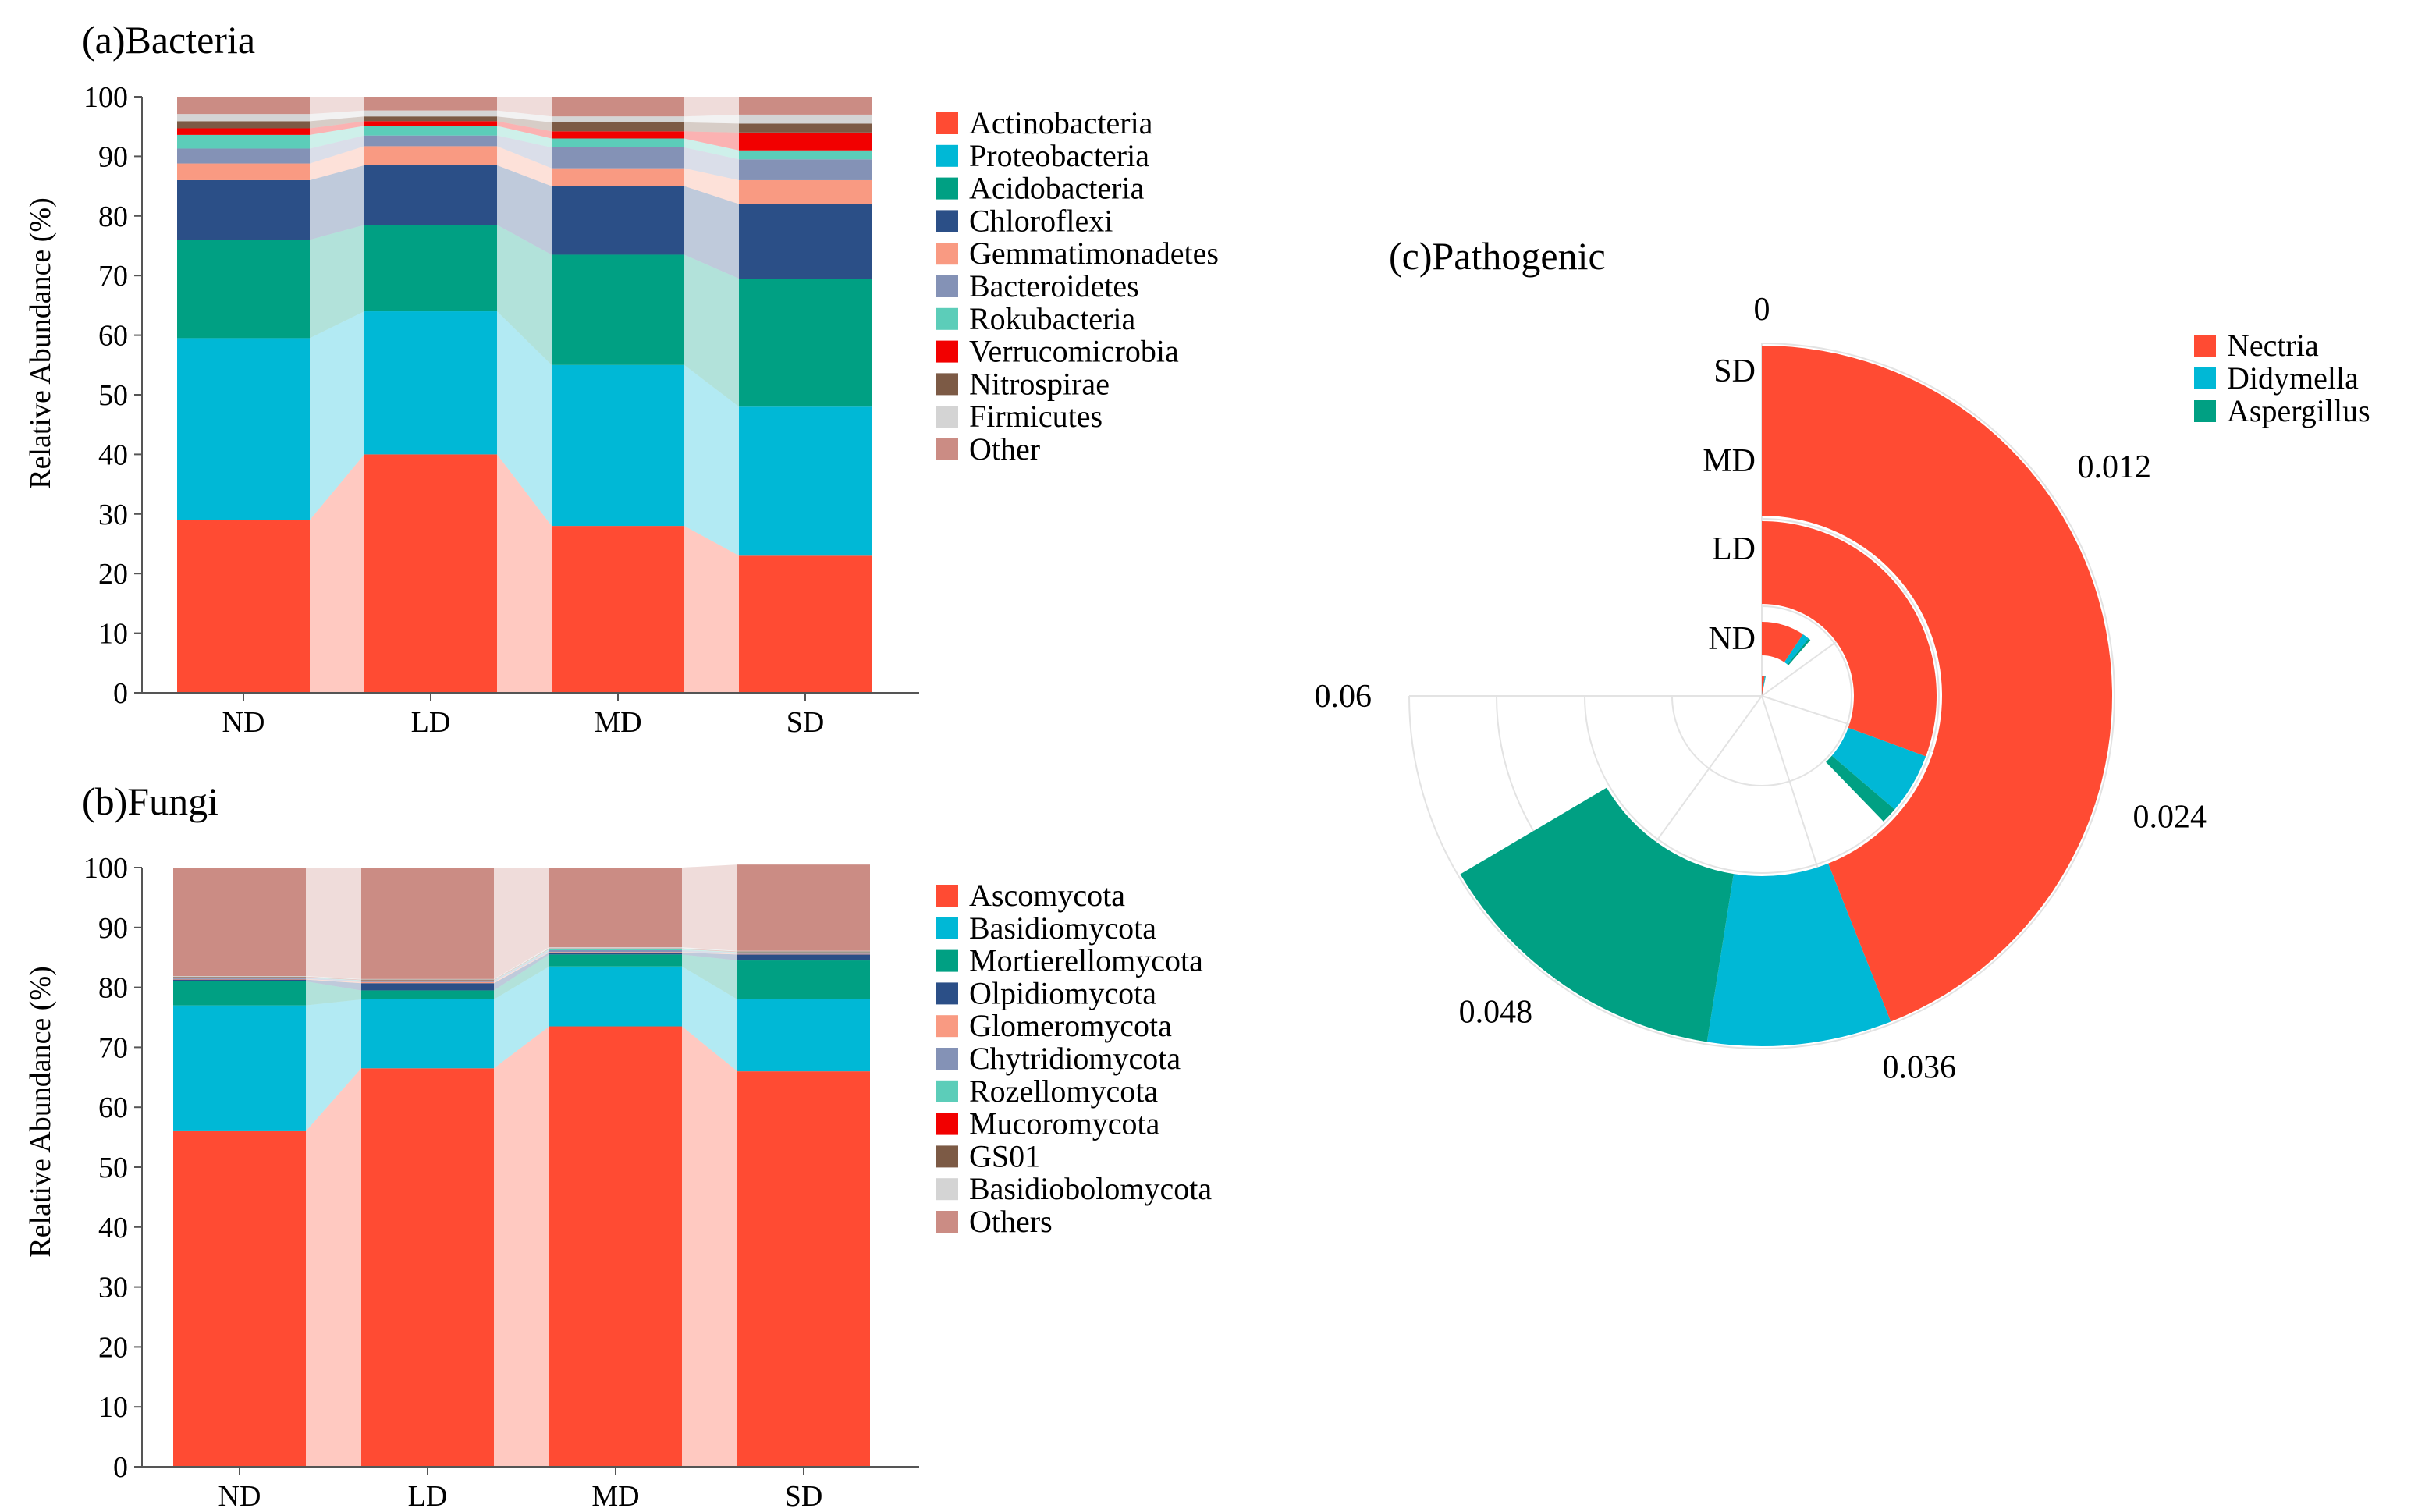 This screenshot has width=2411, height=1512. What do you see at coordinates (244, 429) in the screenshot?
I see `bacteria-bar-nd-proteobacteria` at bounding box center [244, 429].